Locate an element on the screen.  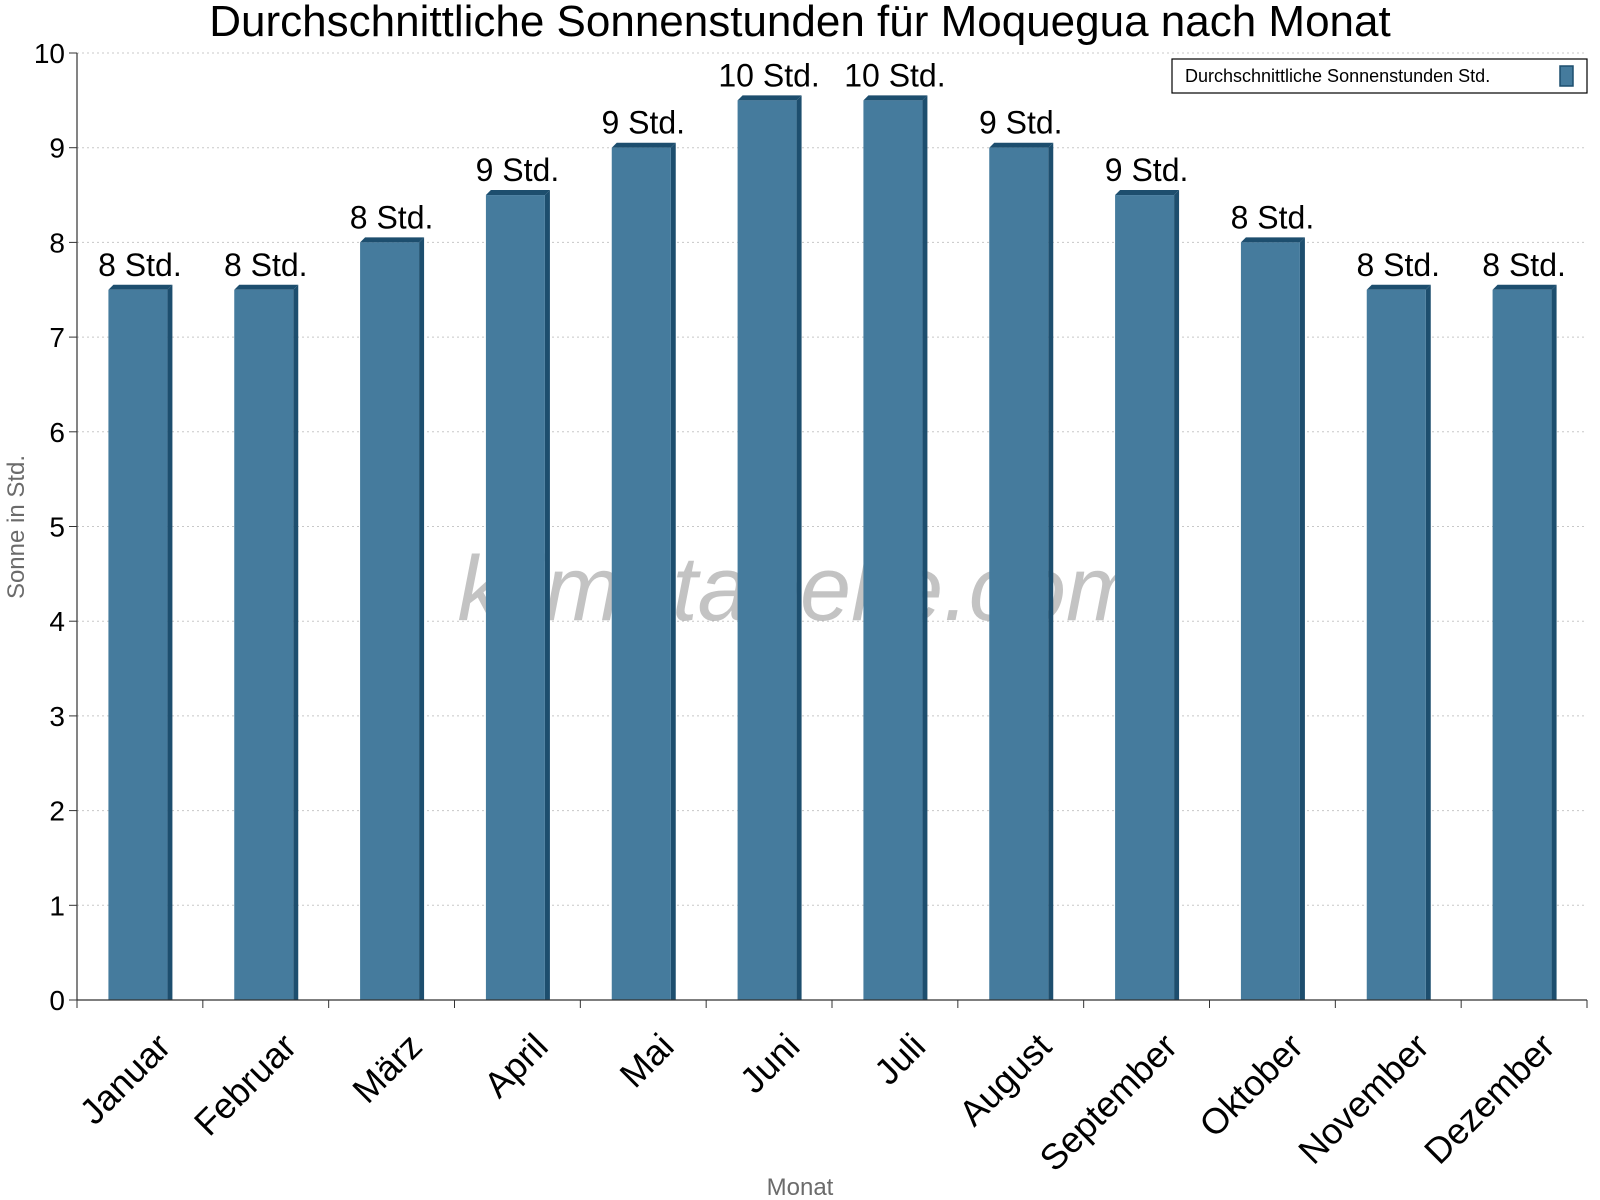
x-tick-label: Mai is located at coordinates (647, 1060).